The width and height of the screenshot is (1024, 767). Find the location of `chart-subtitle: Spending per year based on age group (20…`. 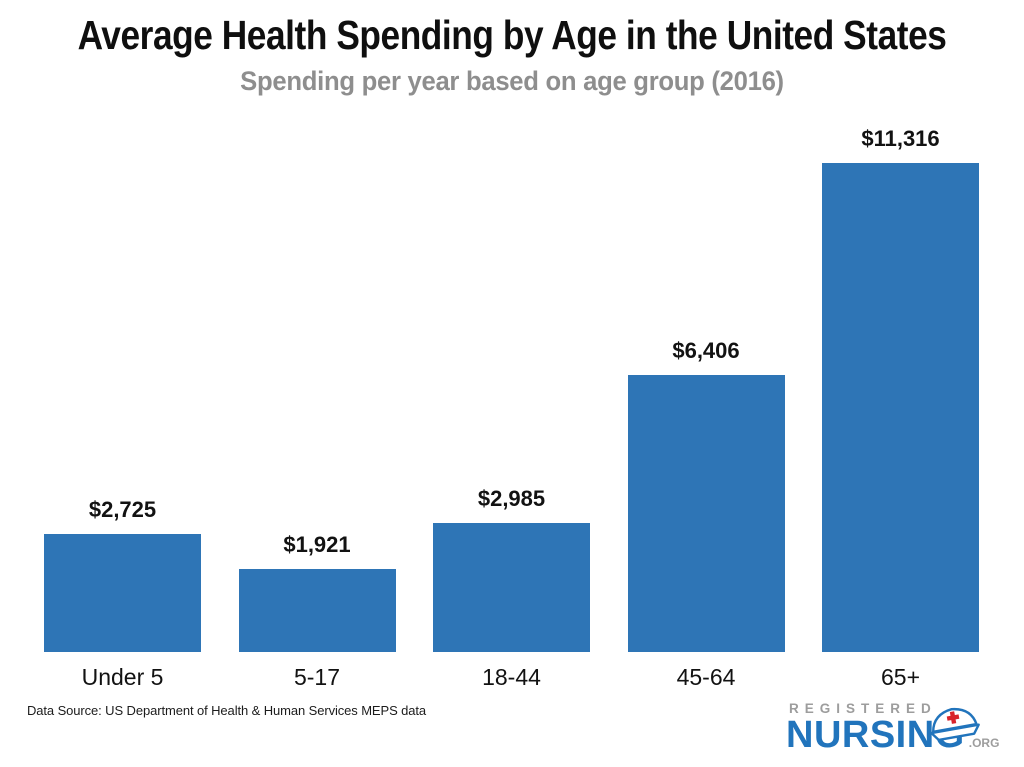

chart-subtitle: Spending per year based on age group (20… is located at coordinates (512, 81).